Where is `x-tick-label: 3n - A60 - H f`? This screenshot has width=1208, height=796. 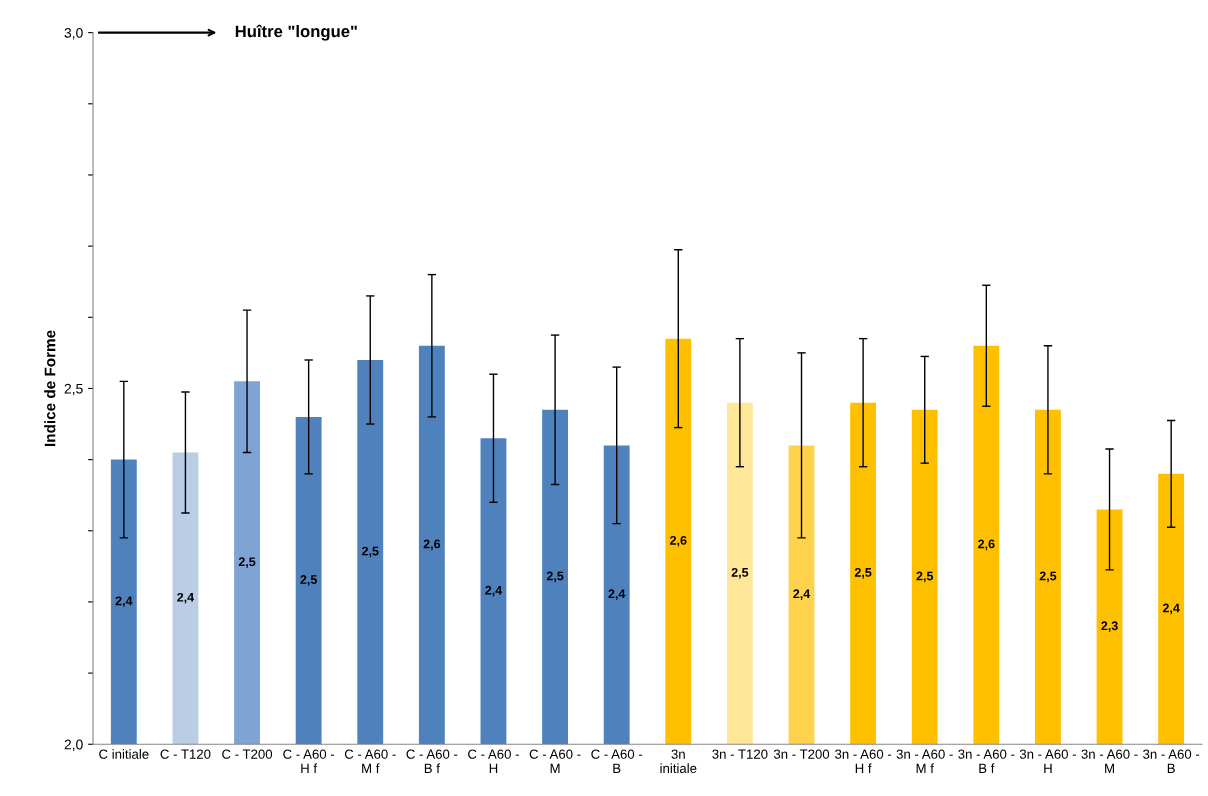 x-tick-label: 3n - A60 - H f is located at coordinates (863, 761).